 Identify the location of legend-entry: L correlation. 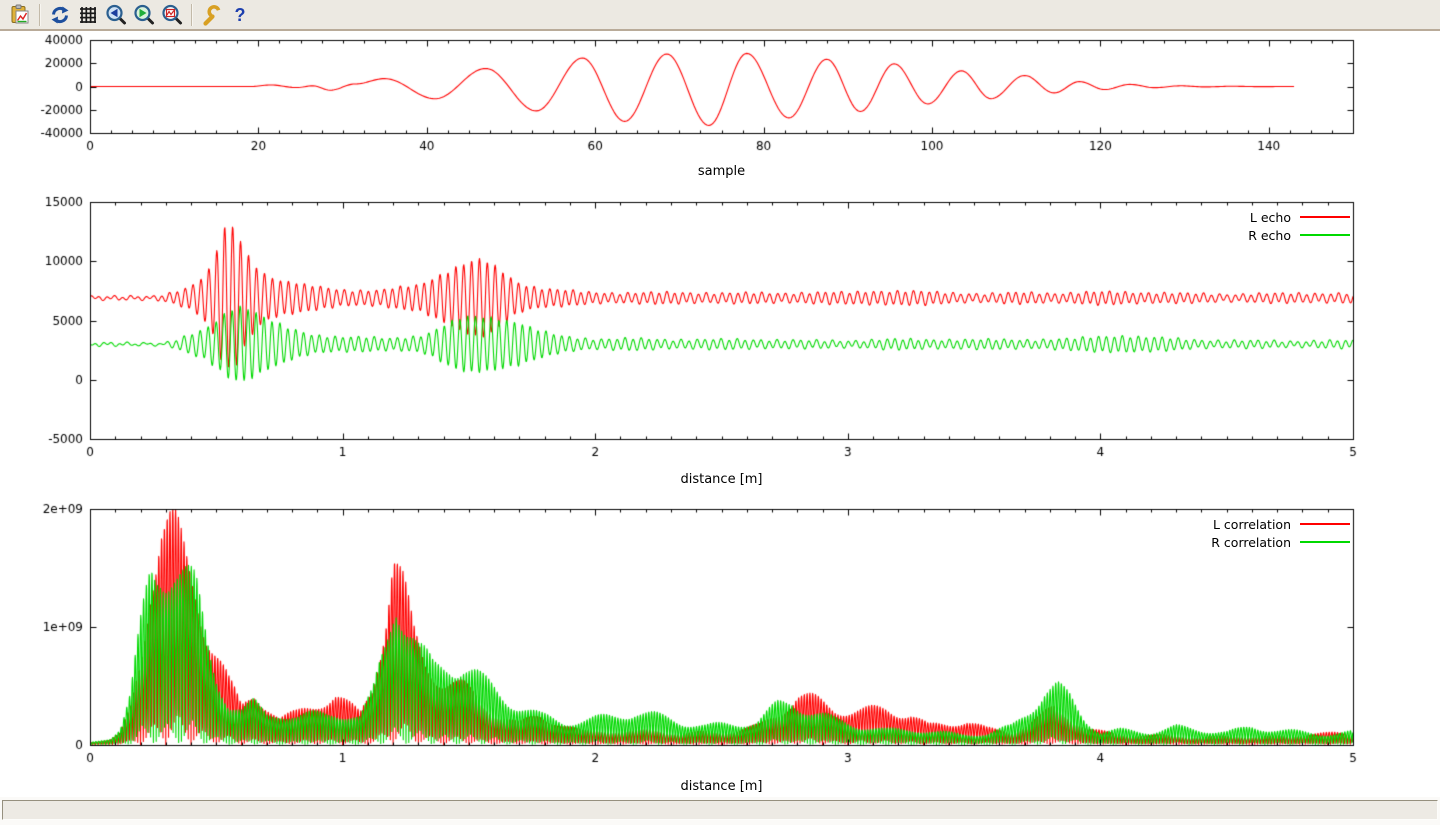
(1280, 524).